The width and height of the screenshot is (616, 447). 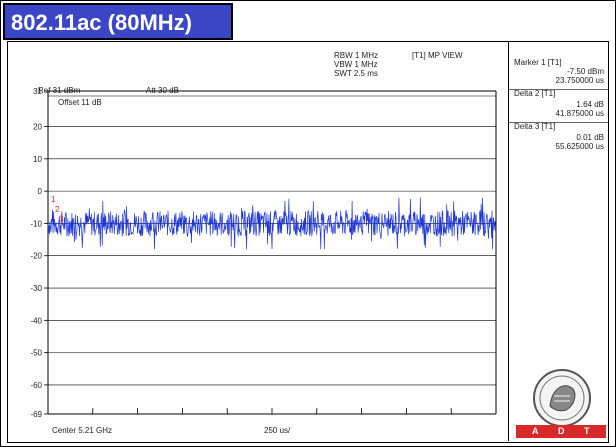 I want to click on marker-1-label: Marker 1 [T1], so click(x=538, y=62).